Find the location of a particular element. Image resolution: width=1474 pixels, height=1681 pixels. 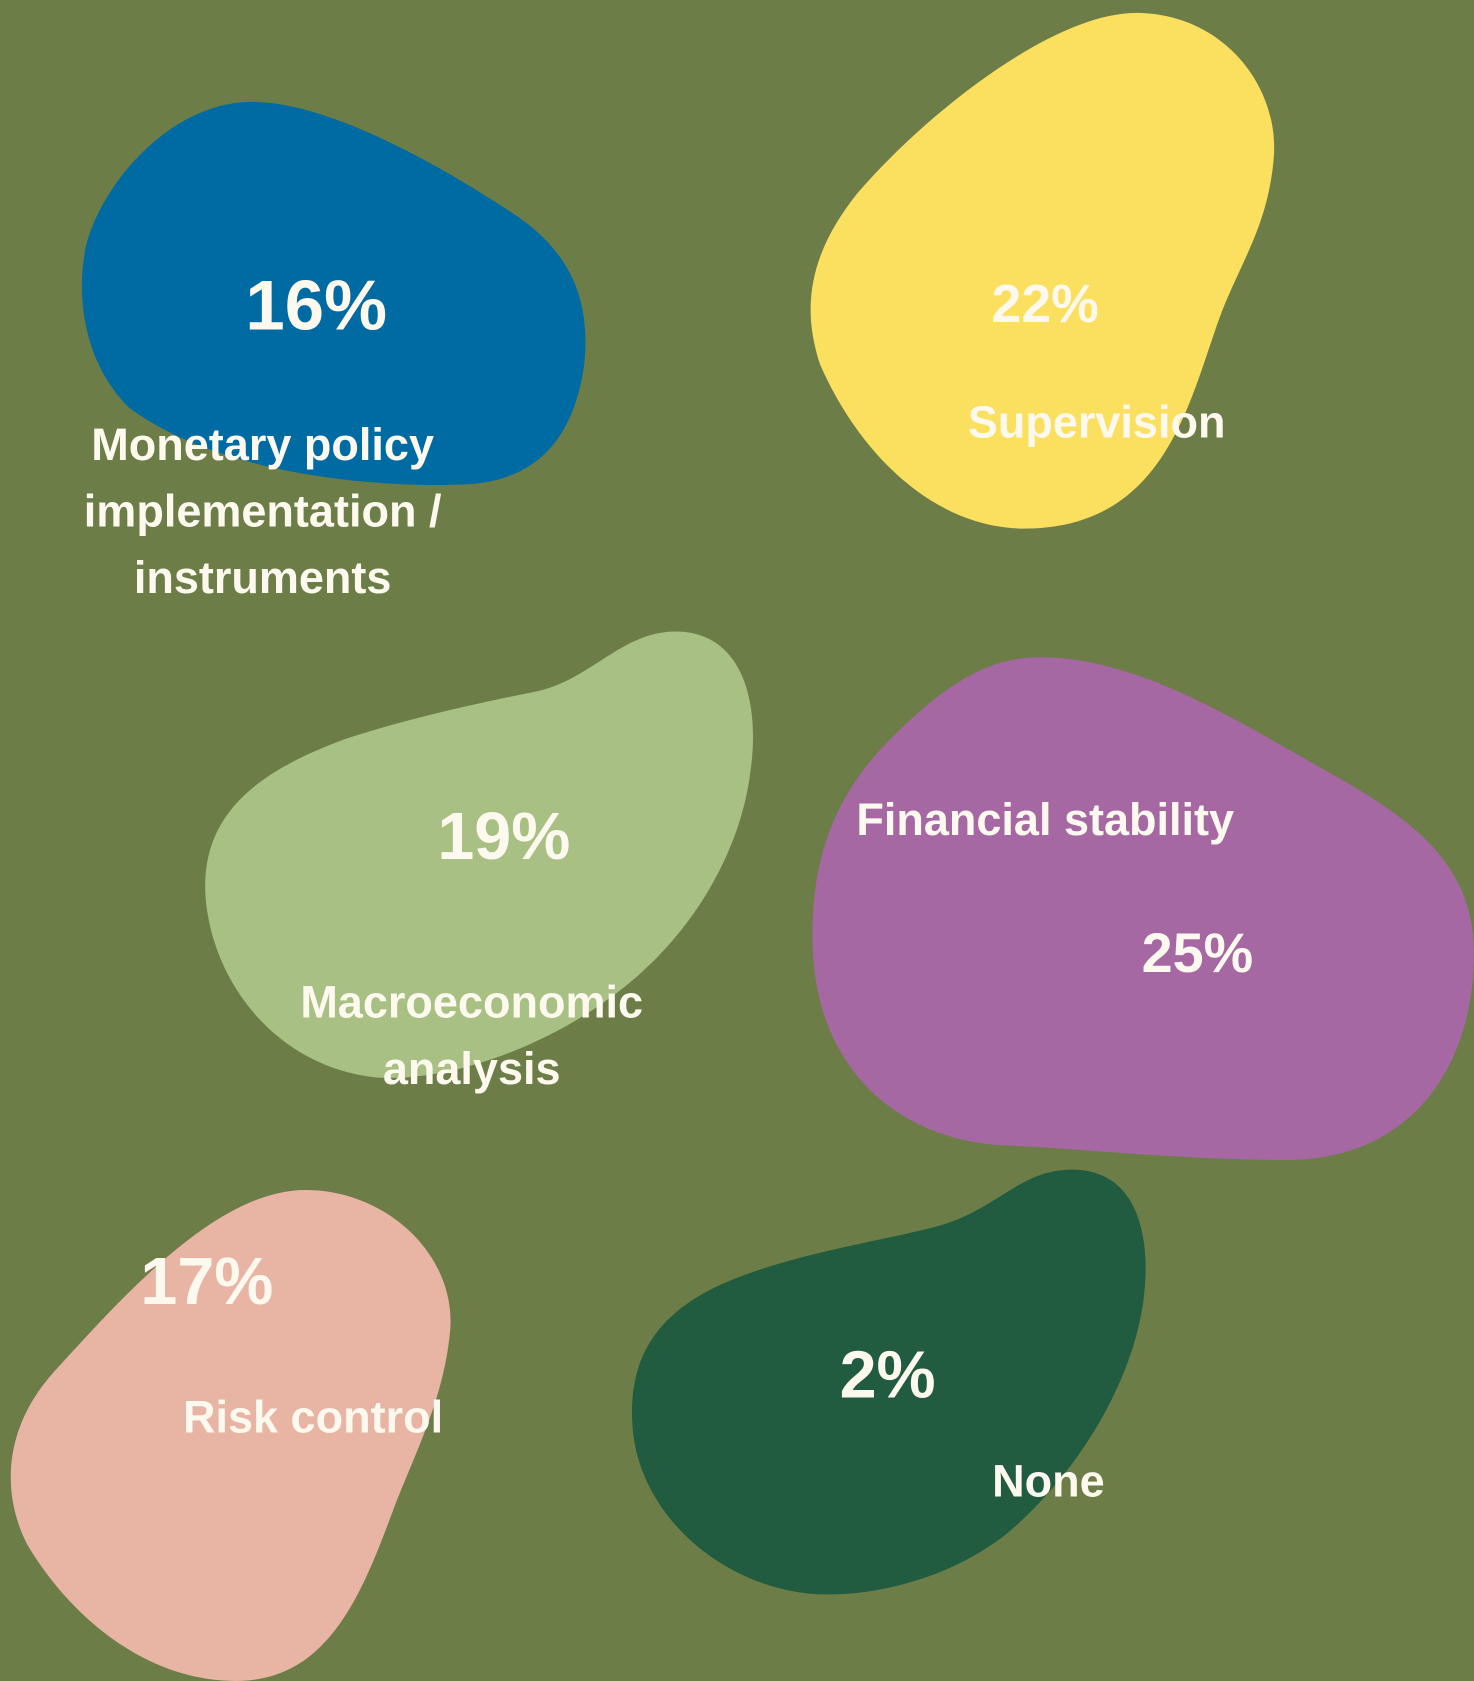

category-label: Risk control is located at coordinates (313, 1416).